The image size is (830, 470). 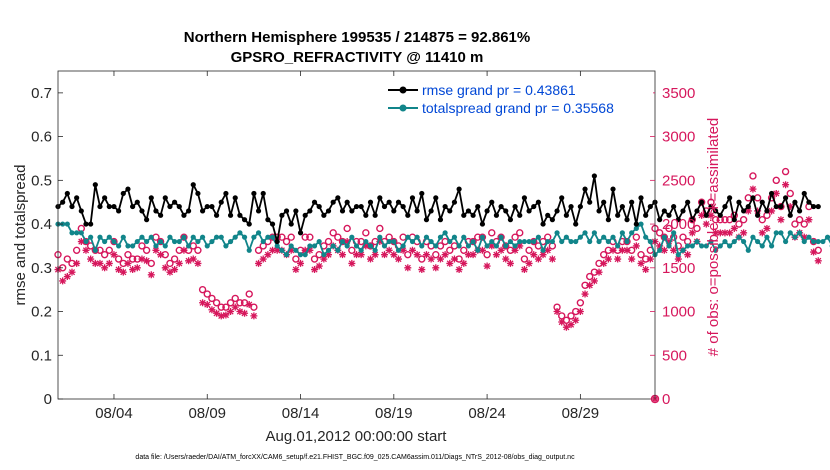 I want to click on y-tick-label: 0.1, so click(x=41, y=355).